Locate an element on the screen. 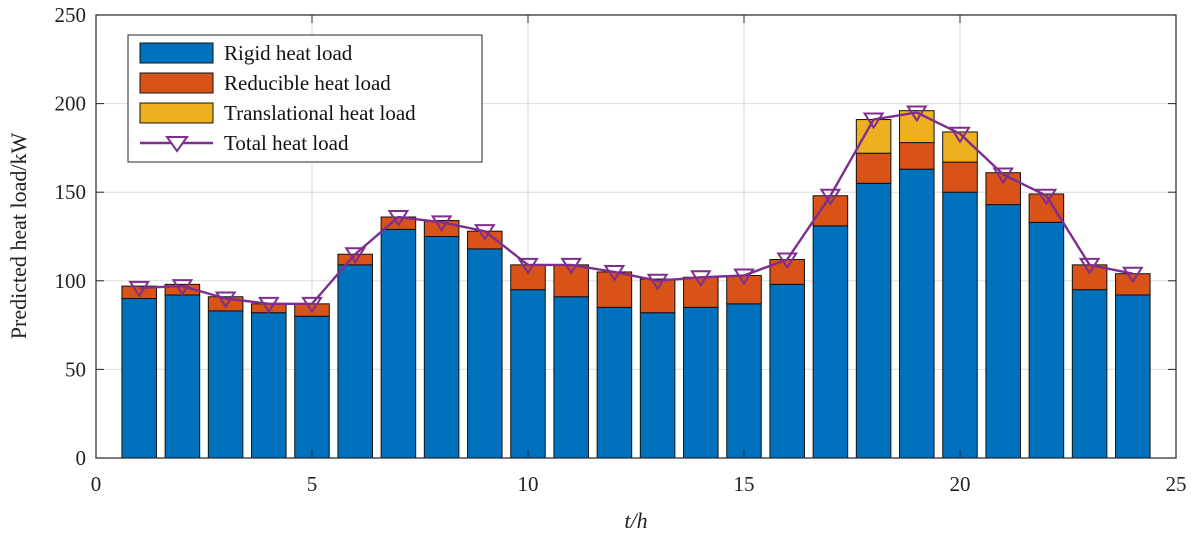 This screenshot has height=538, width=1200. y-axis-label: Predicted heat load/kW is located at coordinates (18, 236).